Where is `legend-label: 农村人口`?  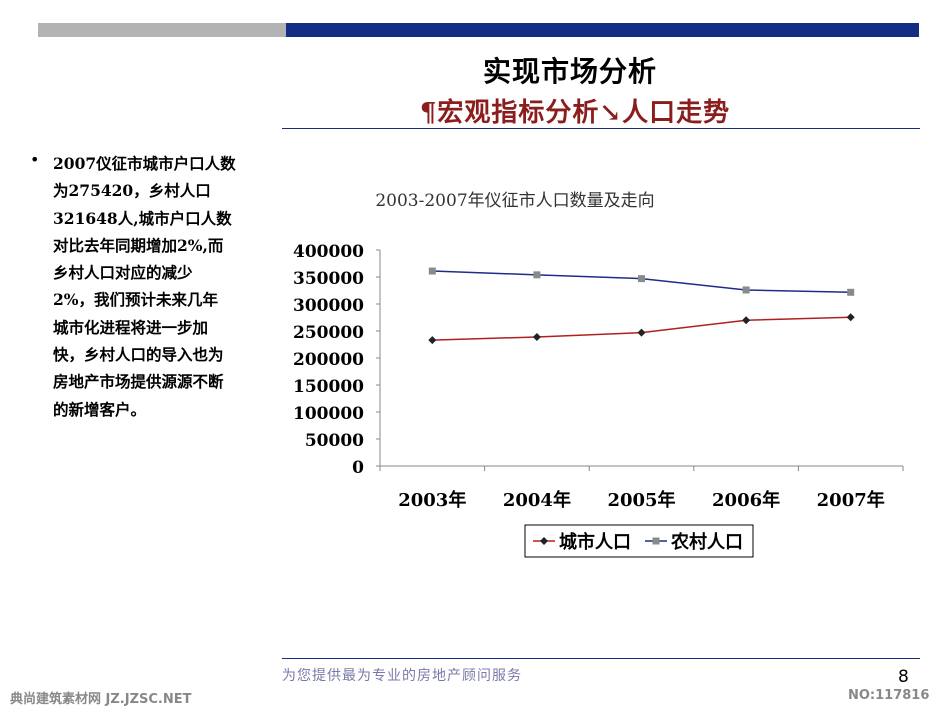 legend-label: 农村人口 is located at coordinates (706, 542).